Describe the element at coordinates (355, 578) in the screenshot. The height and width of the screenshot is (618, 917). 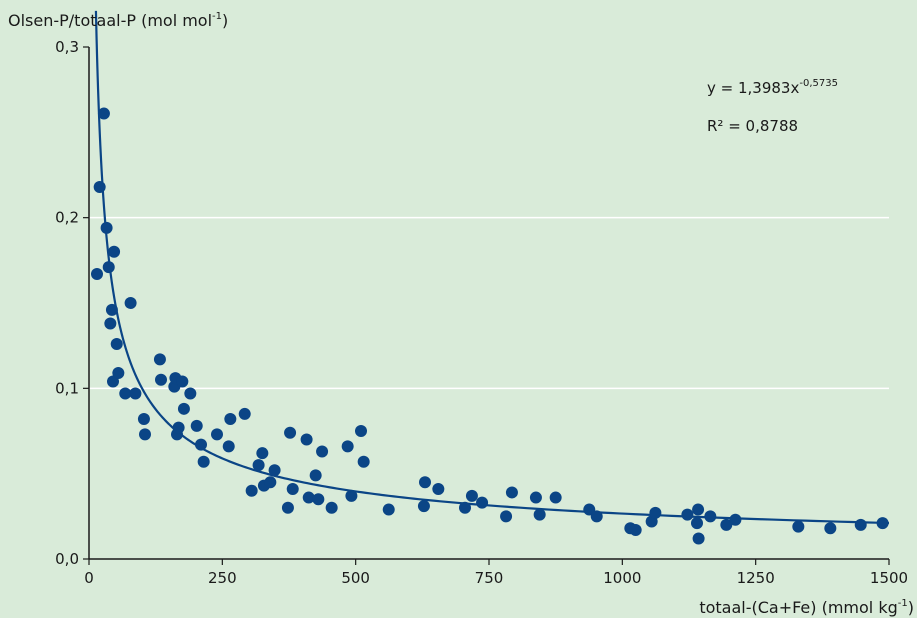
I see `x-tick-label: 500` at that location.